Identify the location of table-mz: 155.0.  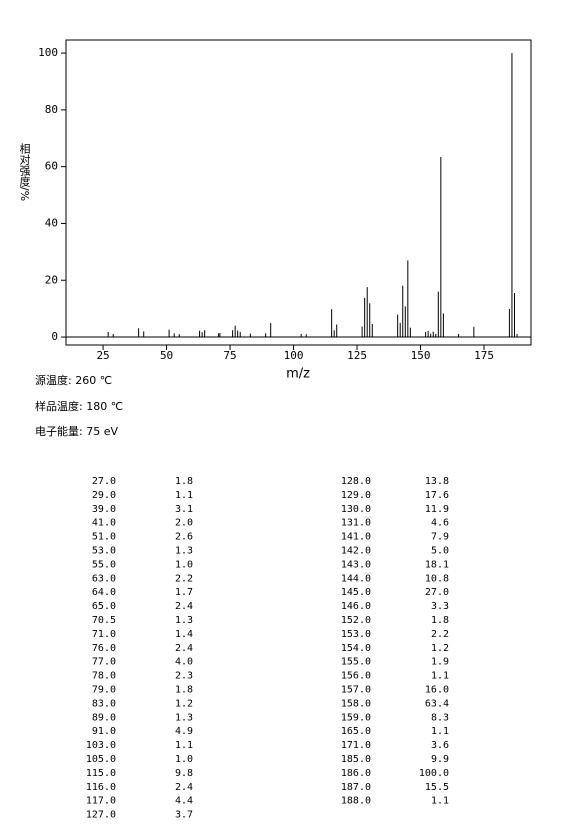
(356, 662).